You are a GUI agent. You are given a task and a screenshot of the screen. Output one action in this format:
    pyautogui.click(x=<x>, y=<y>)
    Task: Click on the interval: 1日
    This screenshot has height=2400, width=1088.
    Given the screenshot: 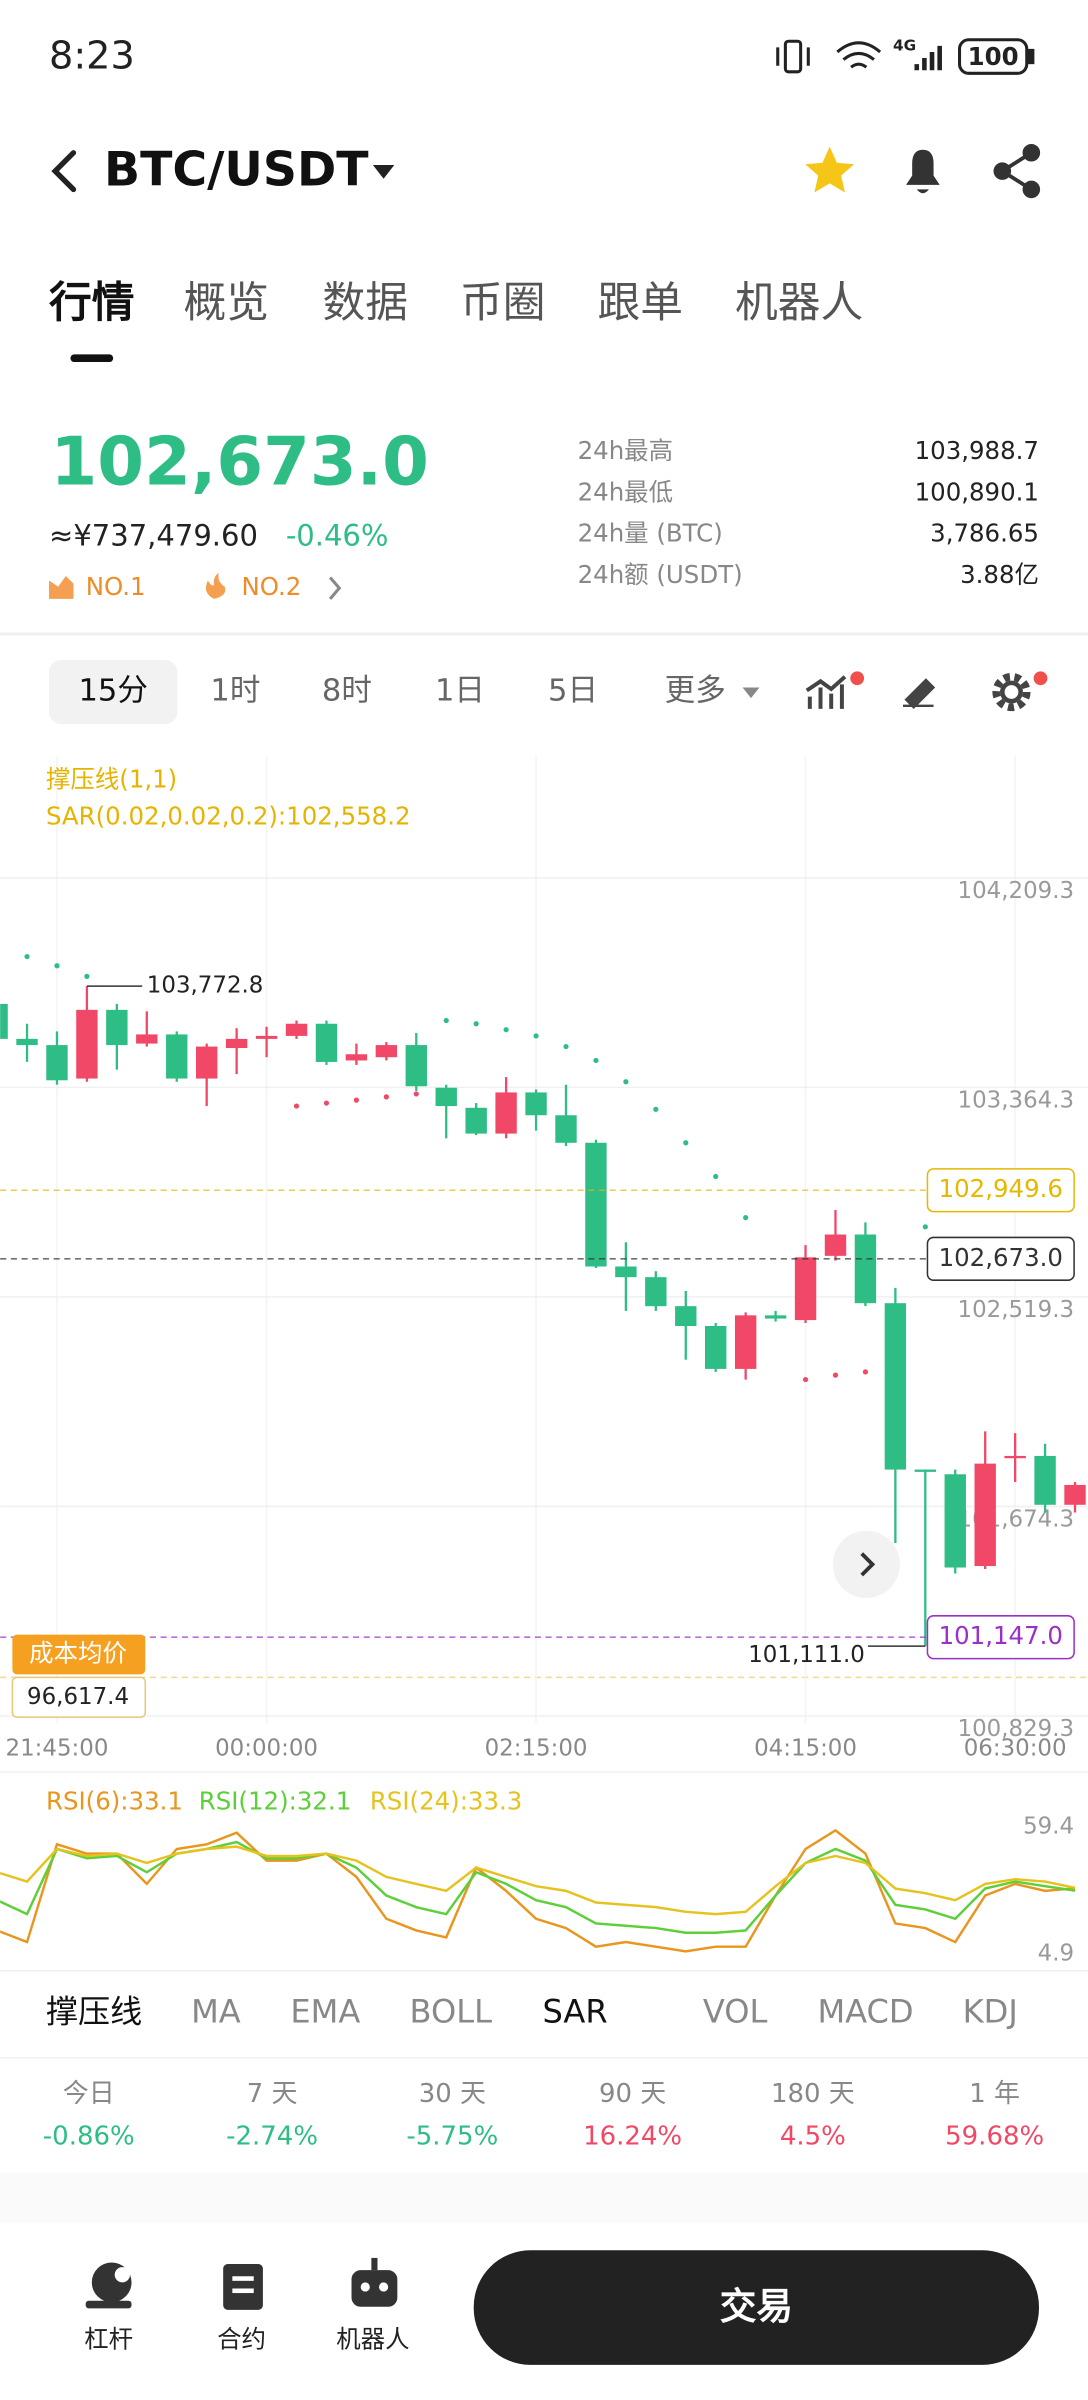 What is the action you would take?
    pyautogui.click(x=460, y=691)
    